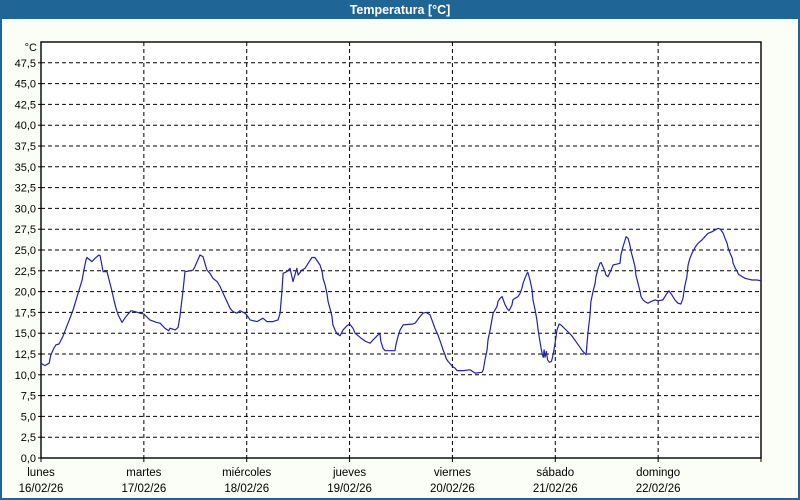 Image resolution: width=800 pixels, height=500 pixels. What do you see at coordinates (143, 489) in the screenshot?
I see `date-label: 17/02/26` at bounding box center [143, 489].